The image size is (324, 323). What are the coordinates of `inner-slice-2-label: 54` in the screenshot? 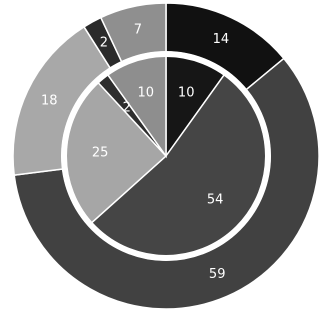 It's located at (215, 200).